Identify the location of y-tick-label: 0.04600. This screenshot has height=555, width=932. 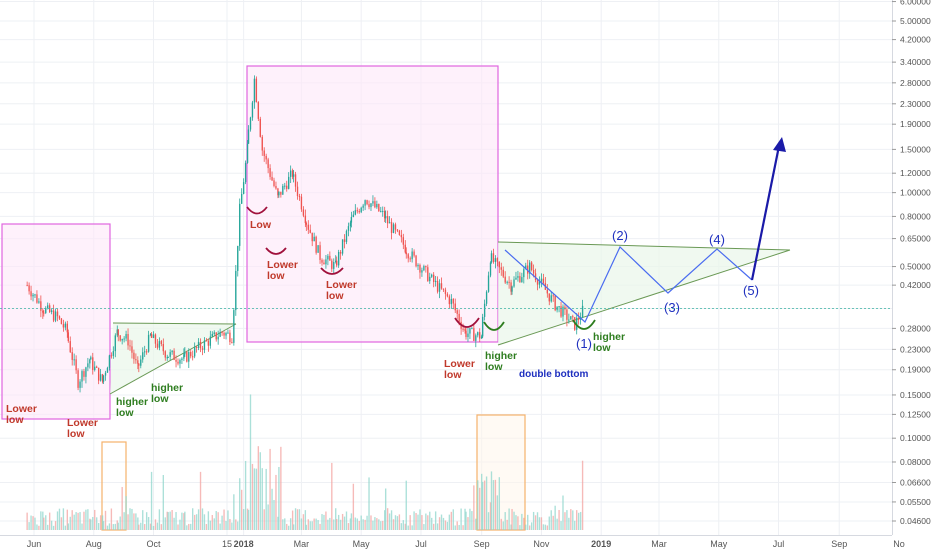
(915, 521).